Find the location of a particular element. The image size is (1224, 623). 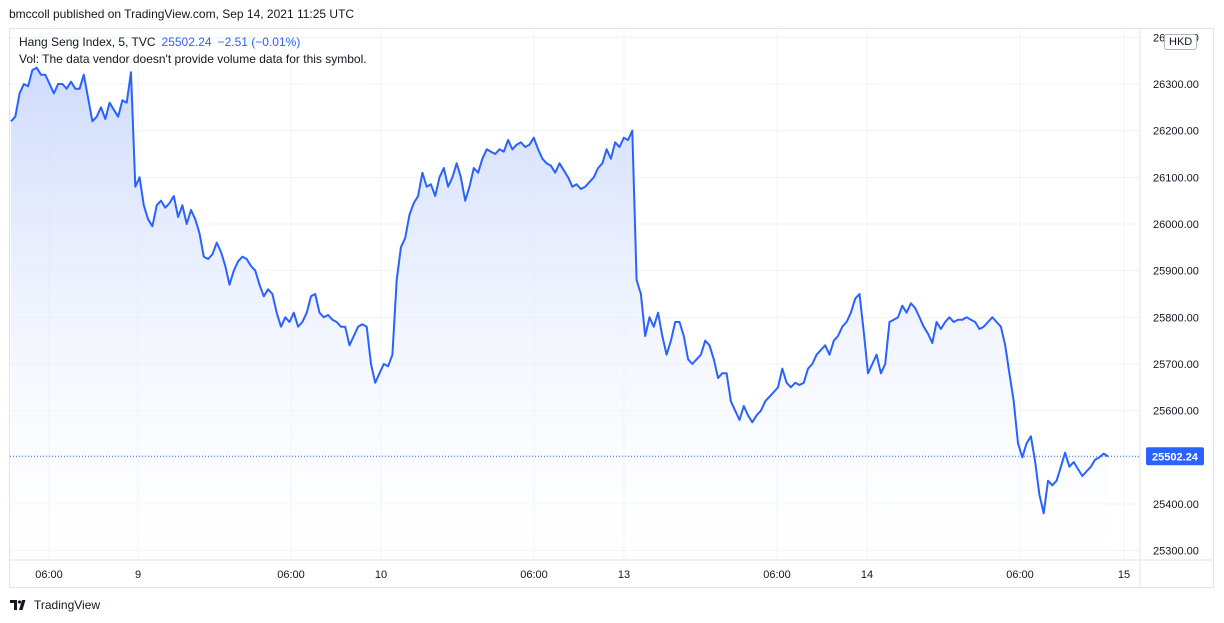

y-tick-label: 25400.00 is located at coordinates (1176, 505).